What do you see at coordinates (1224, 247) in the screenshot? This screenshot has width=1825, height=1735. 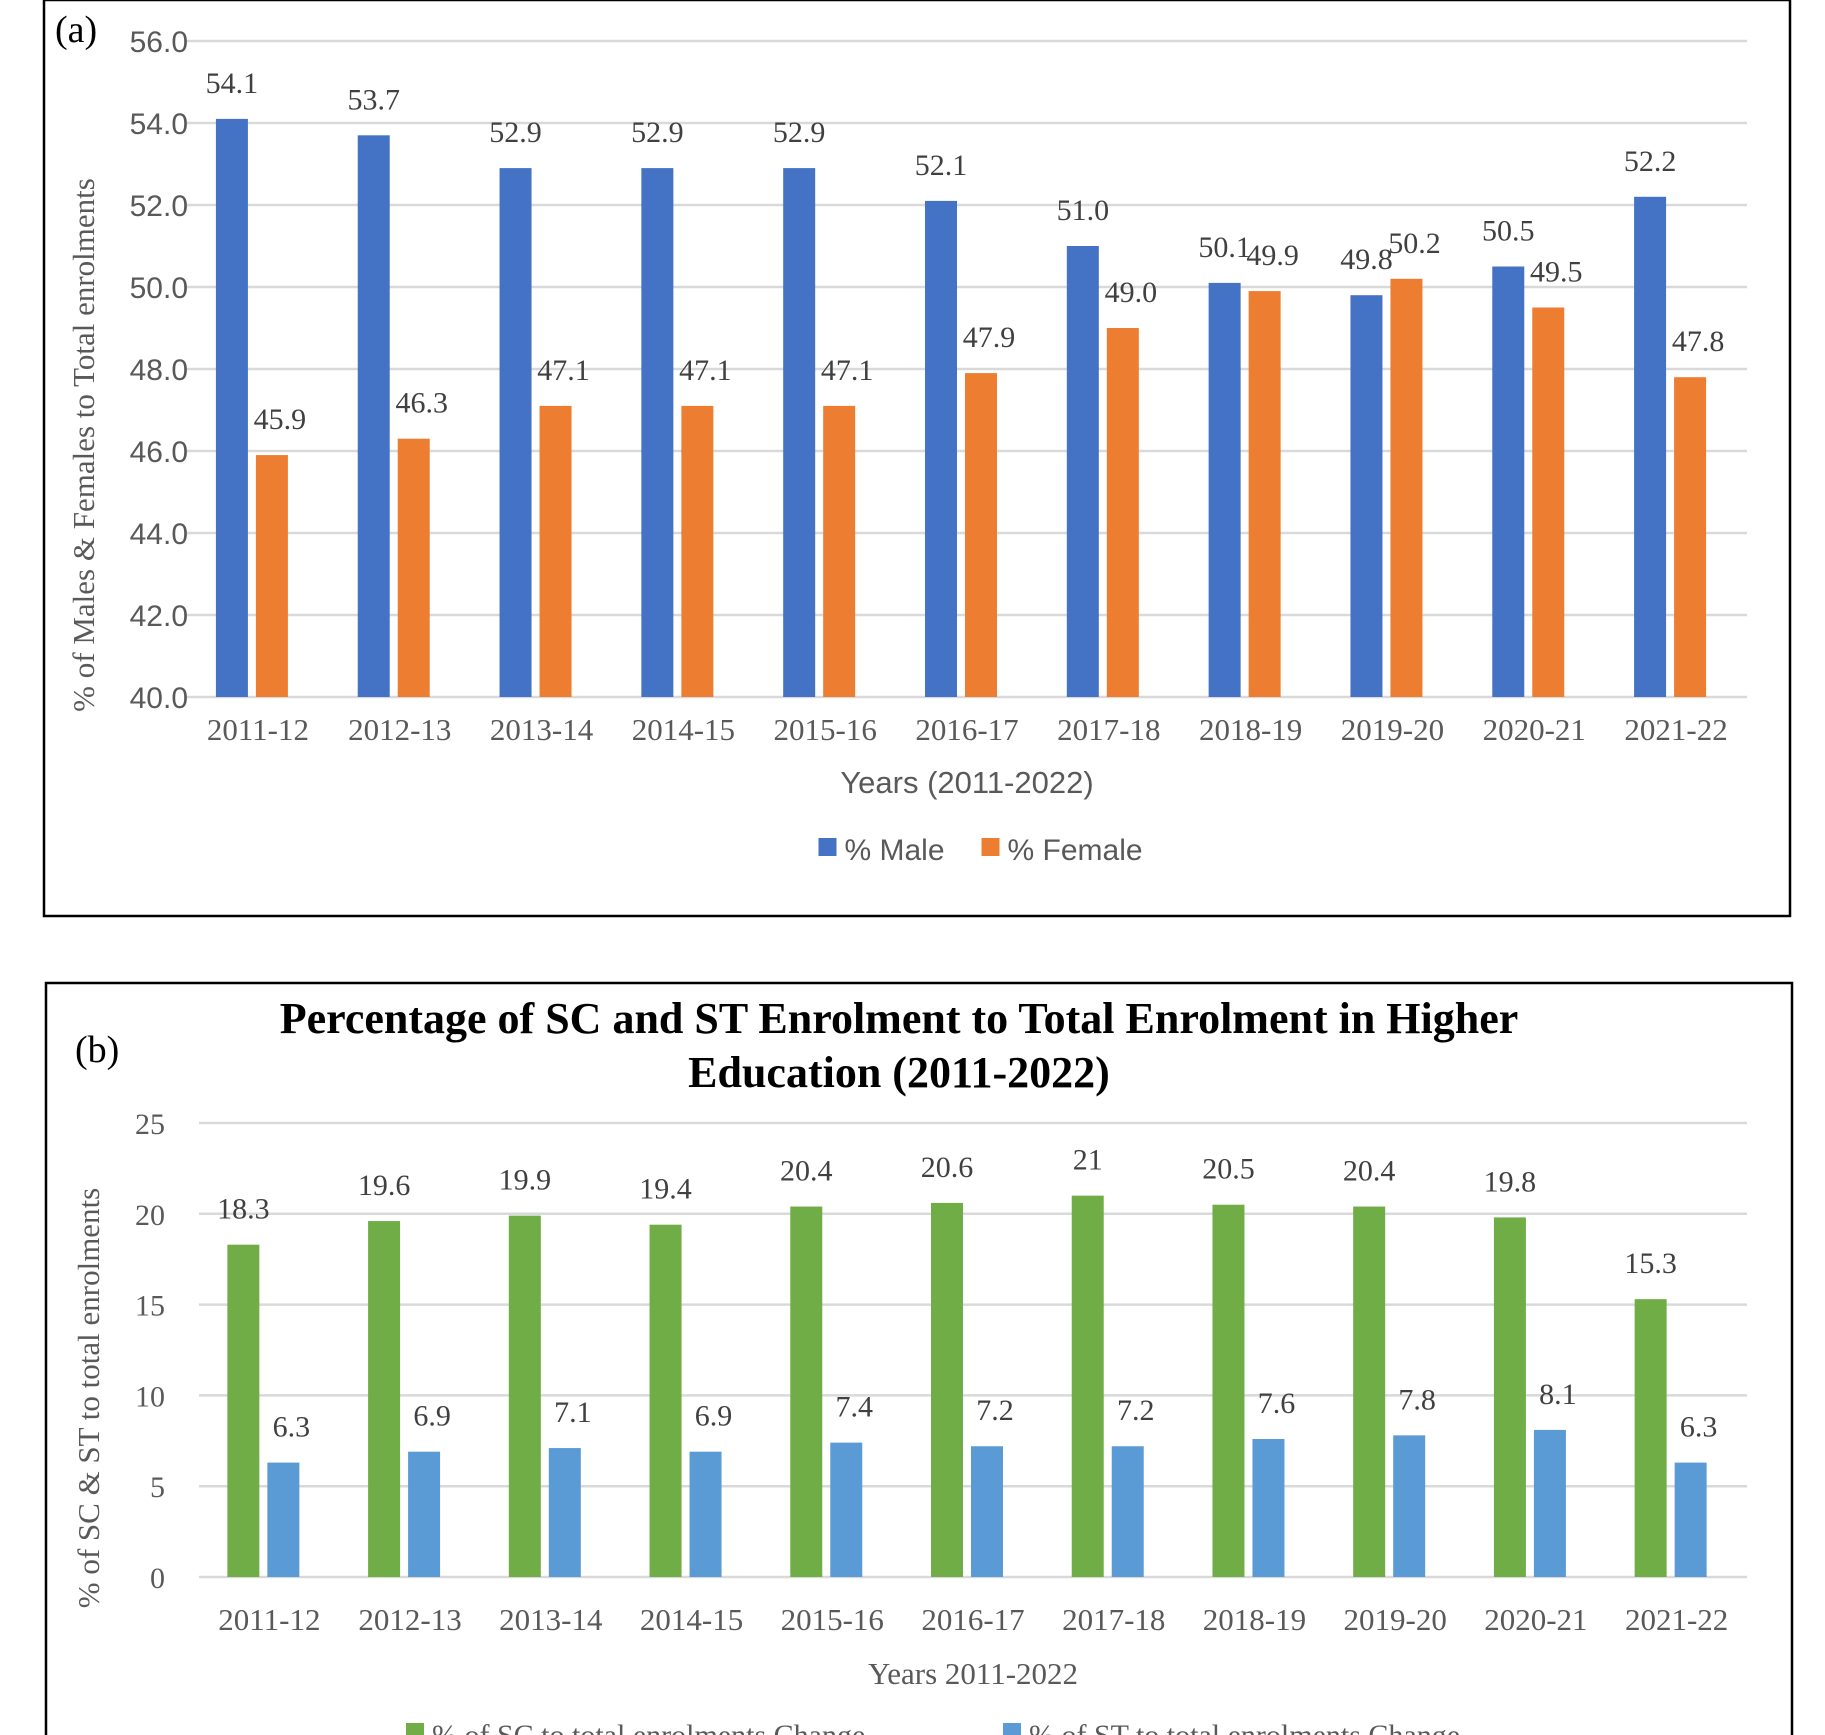 I see `data-label: 50.1` at bounding box center [1224, 247].